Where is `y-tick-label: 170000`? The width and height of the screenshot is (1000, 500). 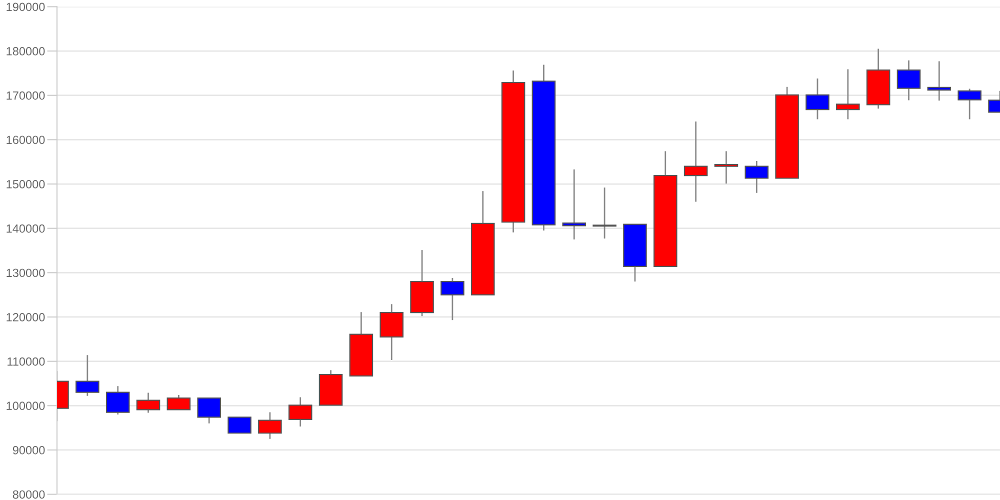
y-tick-label: 170000 is located at coordinates (25, 95).